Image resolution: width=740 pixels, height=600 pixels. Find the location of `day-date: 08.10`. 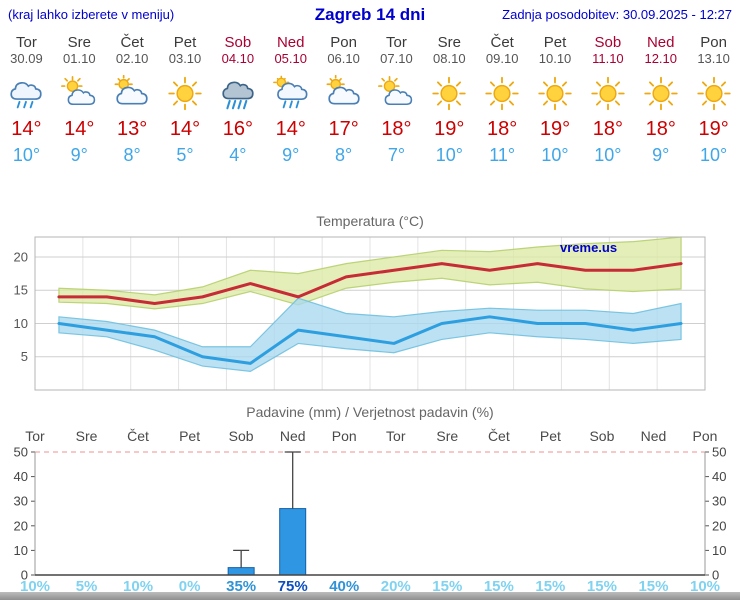

day-date: 08.10 is located at coordinates (449, 58).